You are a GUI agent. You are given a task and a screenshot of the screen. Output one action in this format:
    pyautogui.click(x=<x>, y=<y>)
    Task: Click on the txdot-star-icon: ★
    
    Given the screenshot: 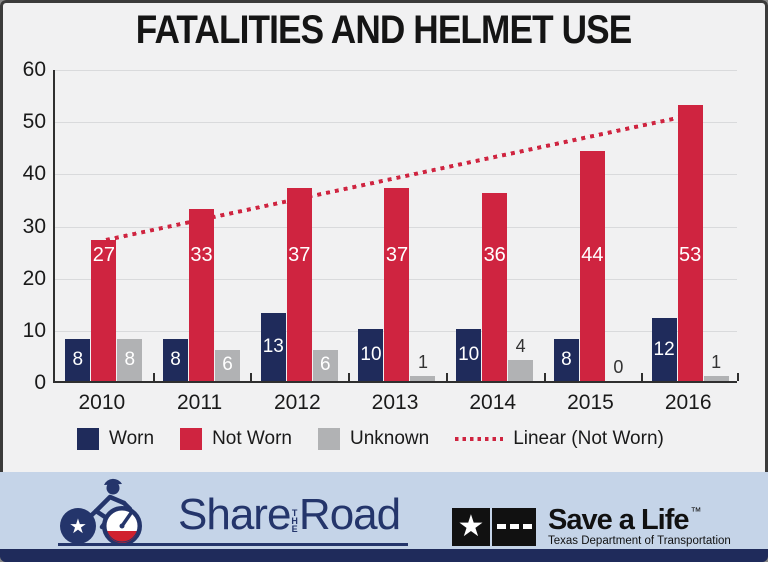 What is the action you would take?
    pyautogui.click(x=471, y=526)
    